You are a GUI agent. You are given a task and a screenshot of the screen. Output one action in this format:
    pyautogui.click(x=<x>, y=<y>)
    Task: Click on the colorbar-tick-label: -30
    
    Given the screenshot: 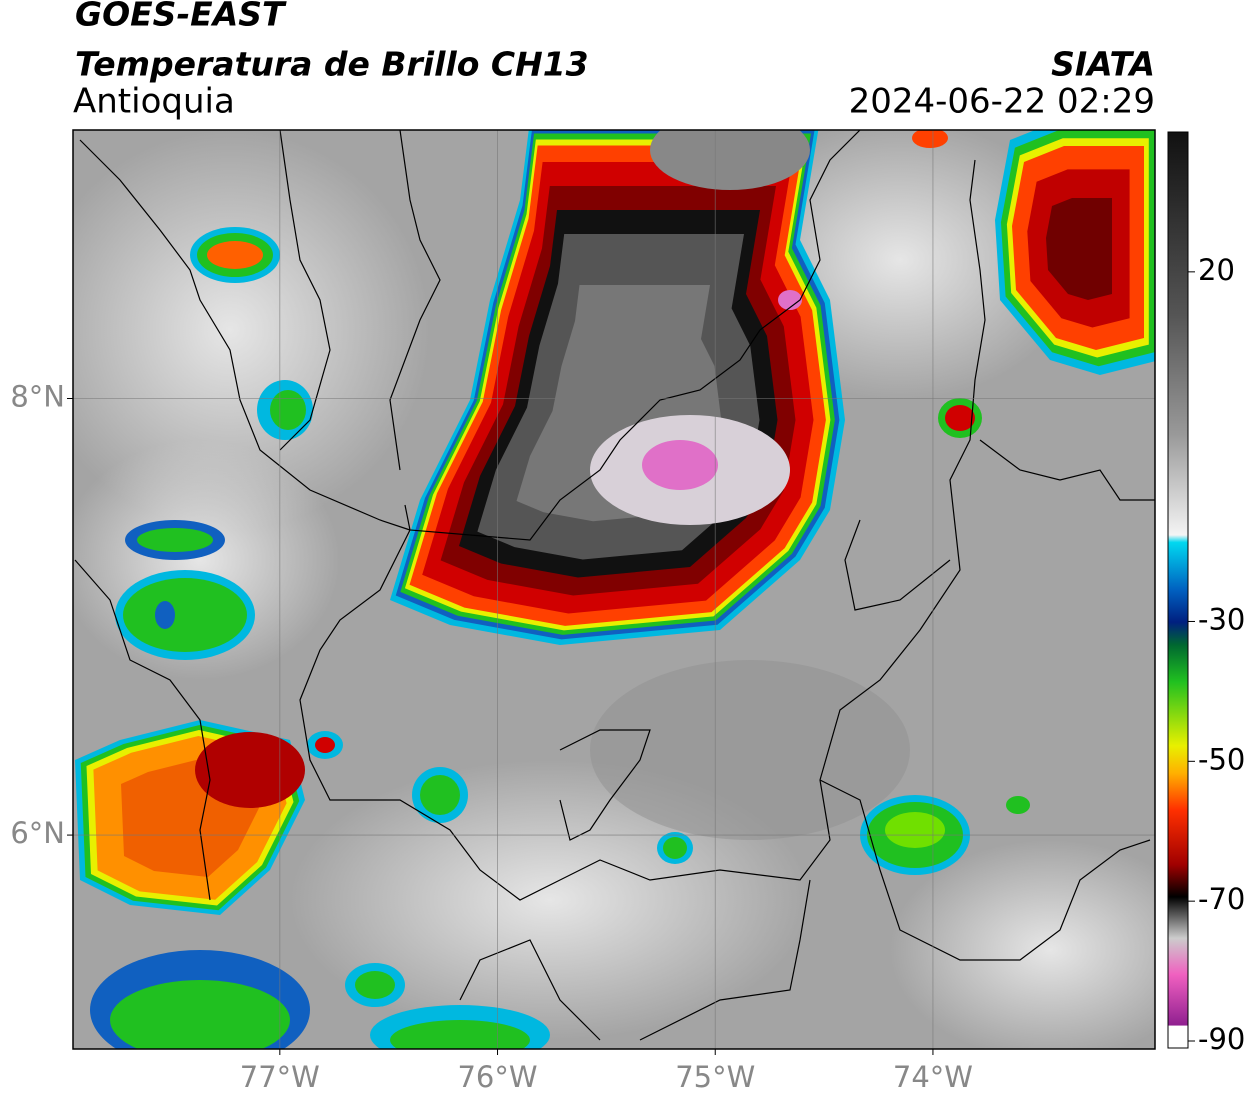 What is the action you would take?
    pyautogui.click(x=1221, y=619)
    